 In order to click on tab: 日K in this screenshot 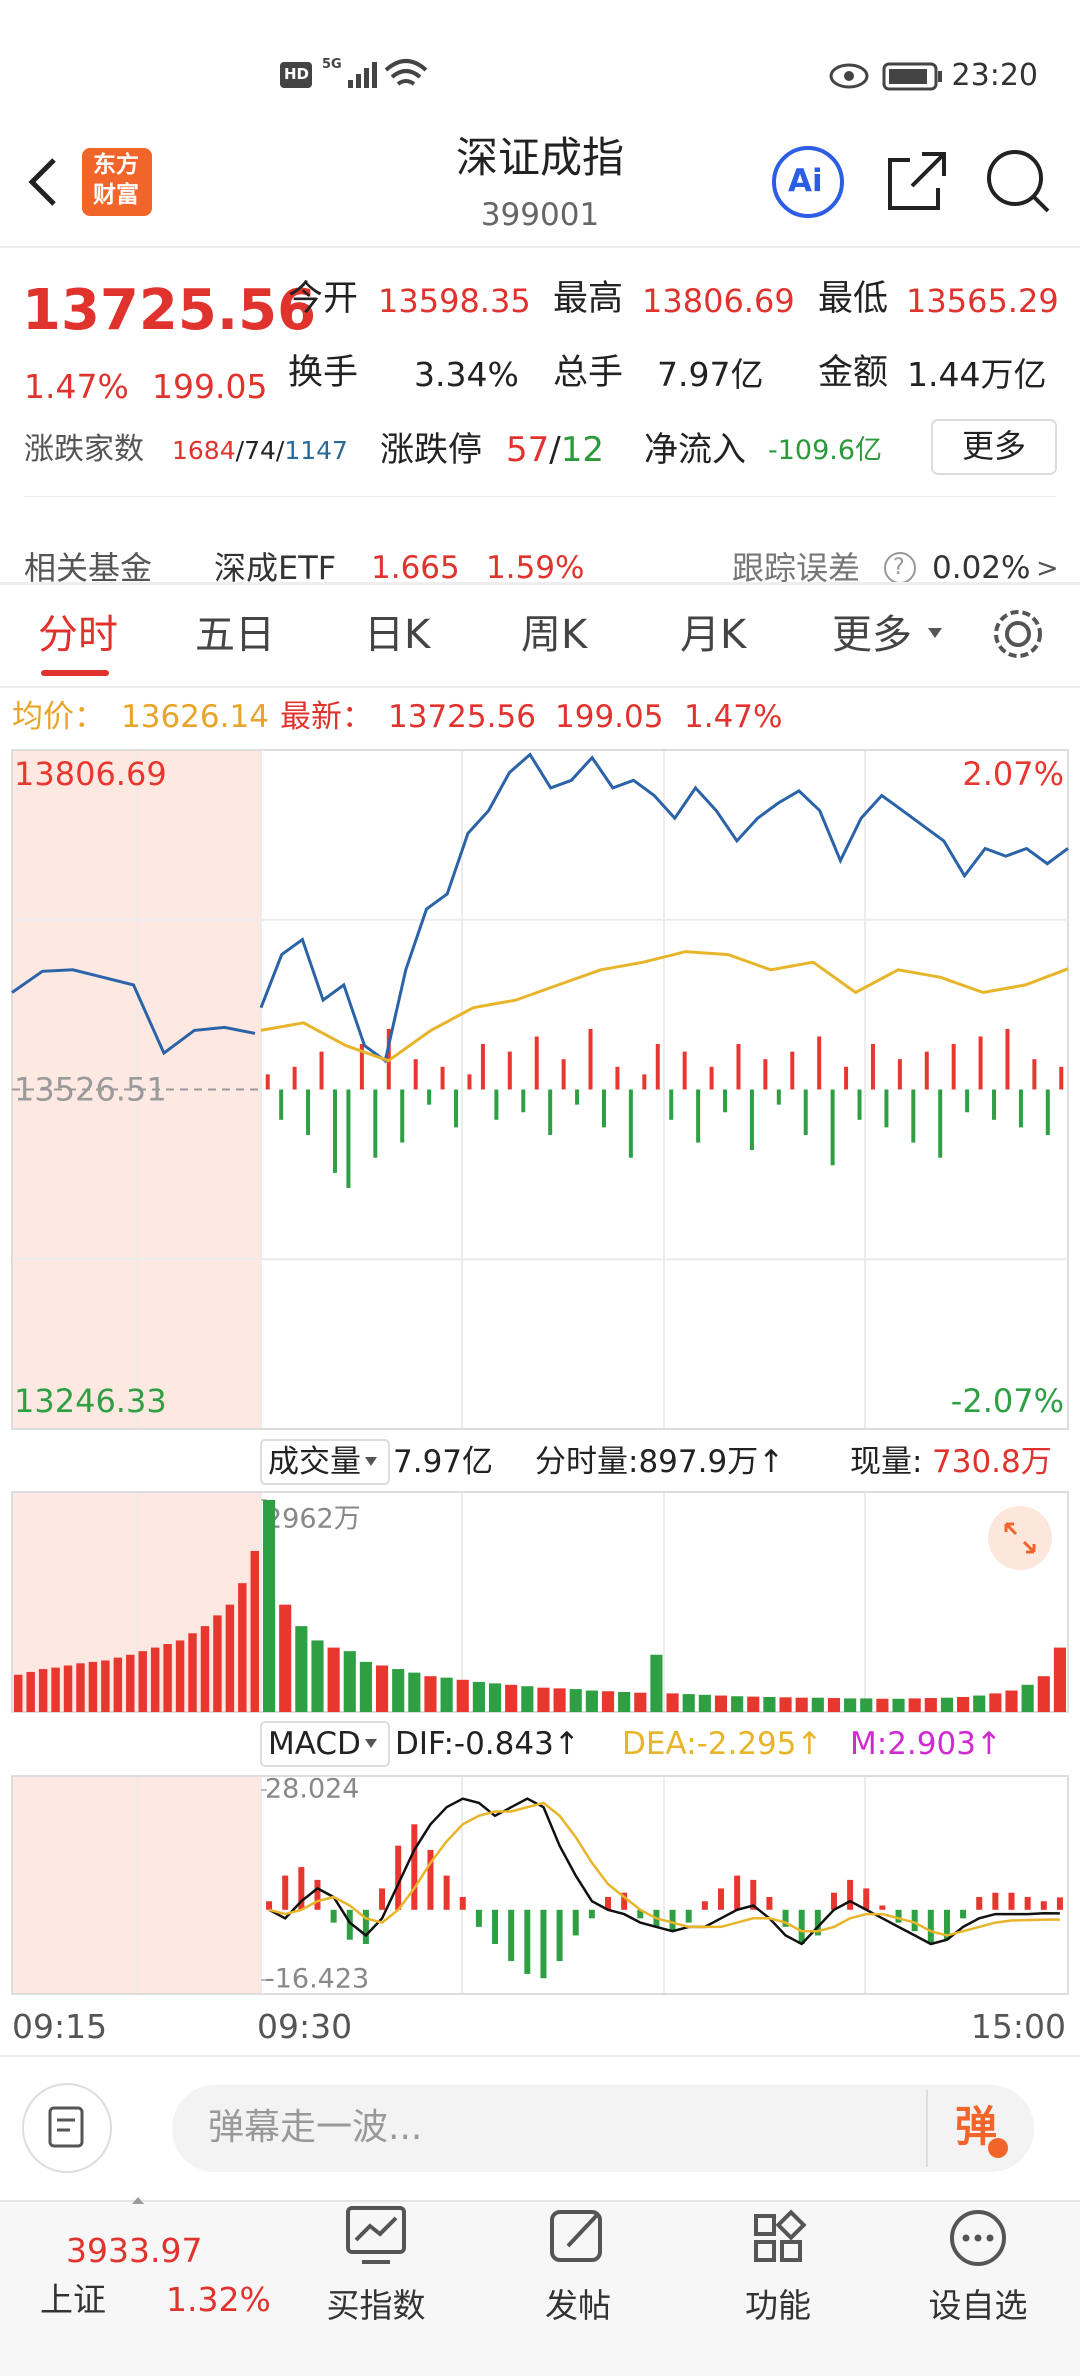, I will do `click(397, 635)`.